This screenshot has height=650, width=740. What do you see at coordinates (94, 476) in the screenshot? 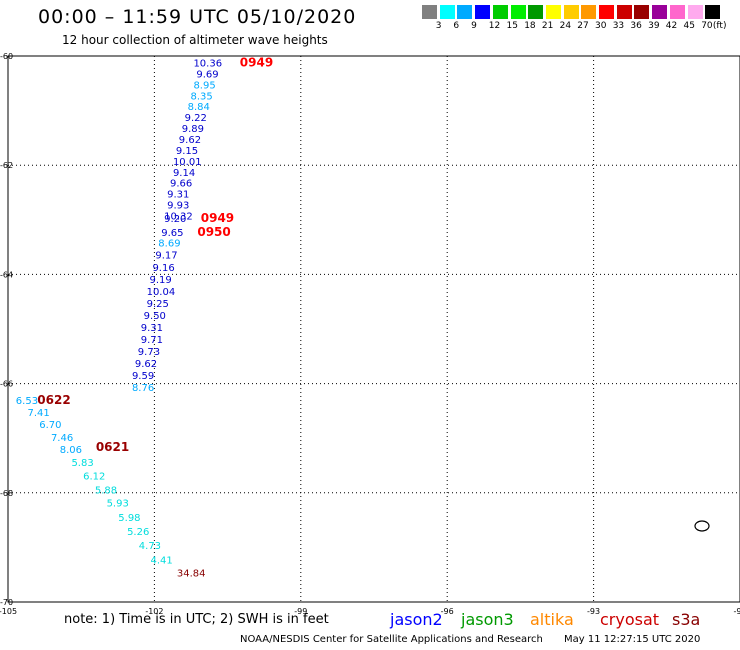
I see `wave-height-value: 6.12` at bounding box center [94, 476].